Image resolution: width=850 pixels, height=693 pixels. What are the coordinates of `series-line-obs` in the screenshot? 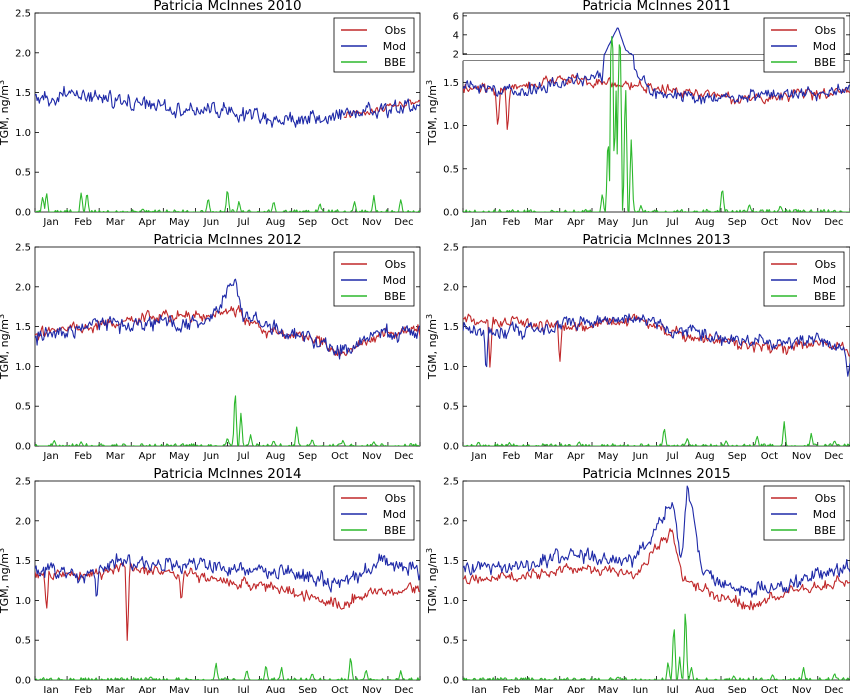 It's located at (656, 102).